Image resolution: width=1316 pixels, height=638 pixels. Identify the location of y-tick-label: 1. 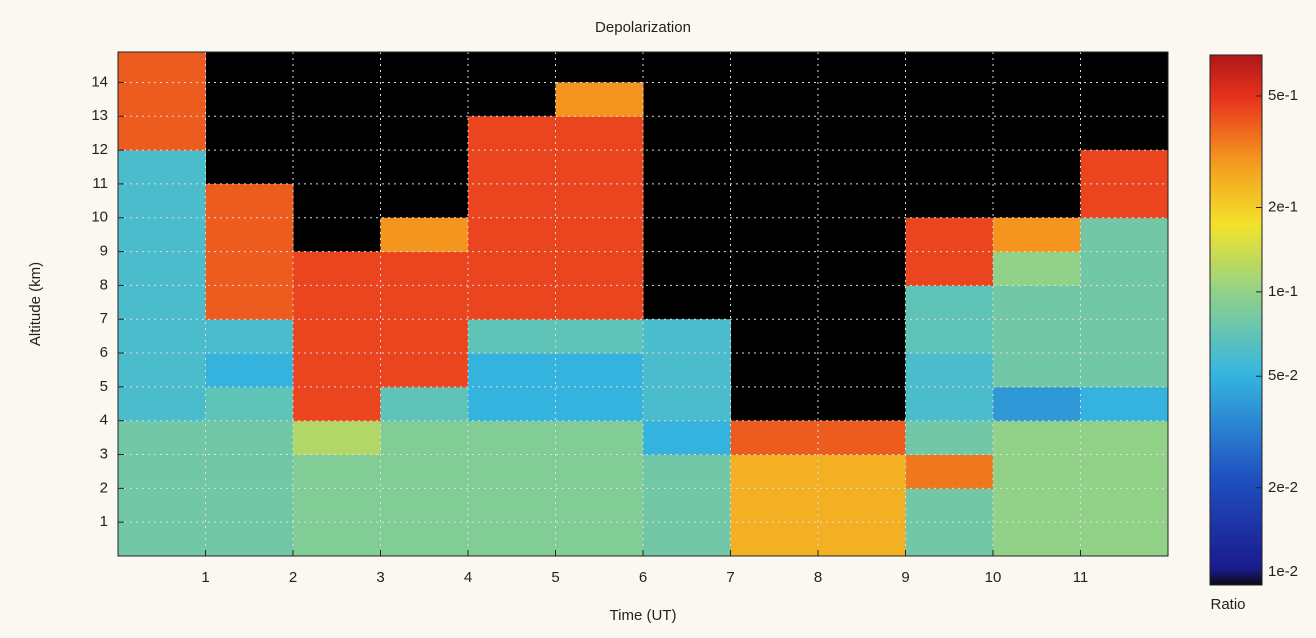
(104, 521).